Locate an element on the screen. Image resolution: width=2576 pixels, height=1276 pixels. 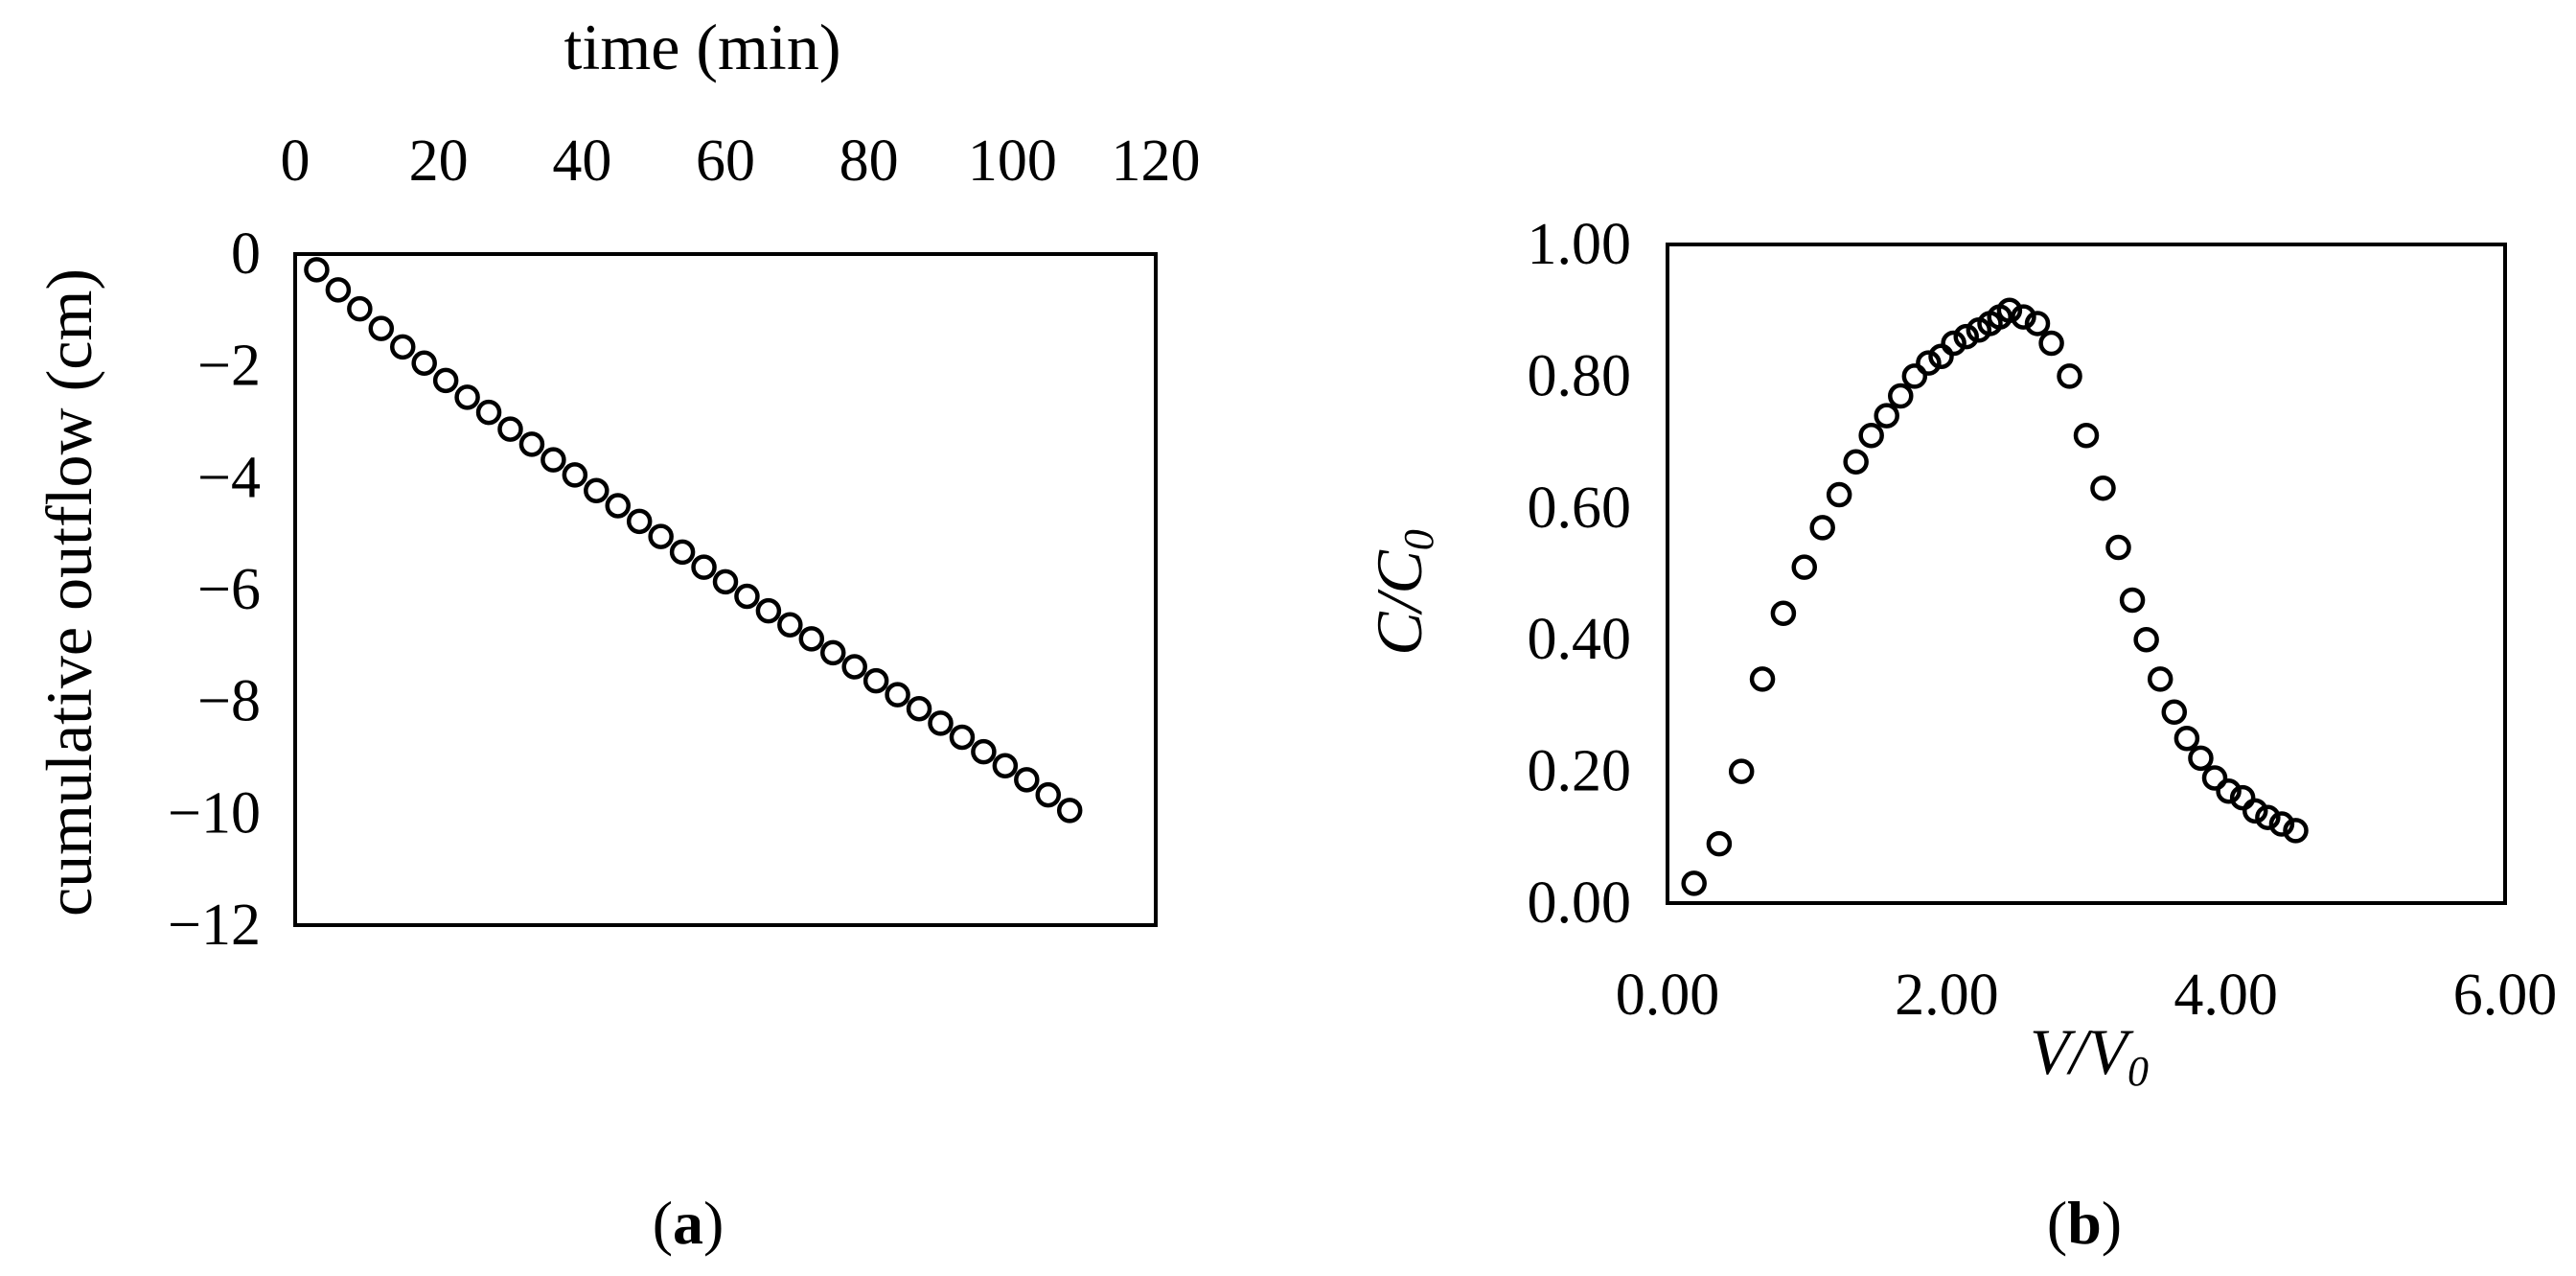
y-tick-label-a: −10 is located at coordinates (214, 813).